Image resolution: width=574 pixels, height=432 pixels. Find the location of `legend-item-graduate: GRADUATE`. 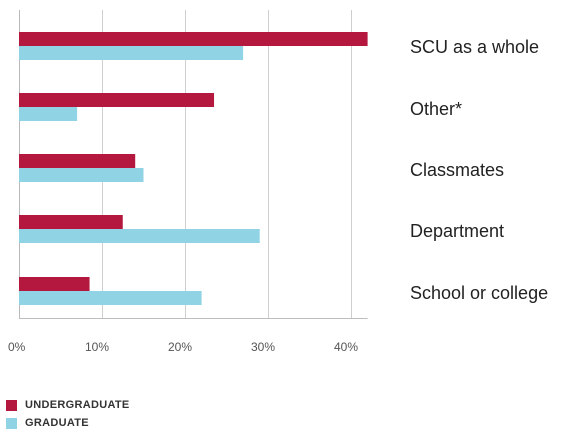

legend-item-graduate: GRADUATE is located at coordinates (68, 423).